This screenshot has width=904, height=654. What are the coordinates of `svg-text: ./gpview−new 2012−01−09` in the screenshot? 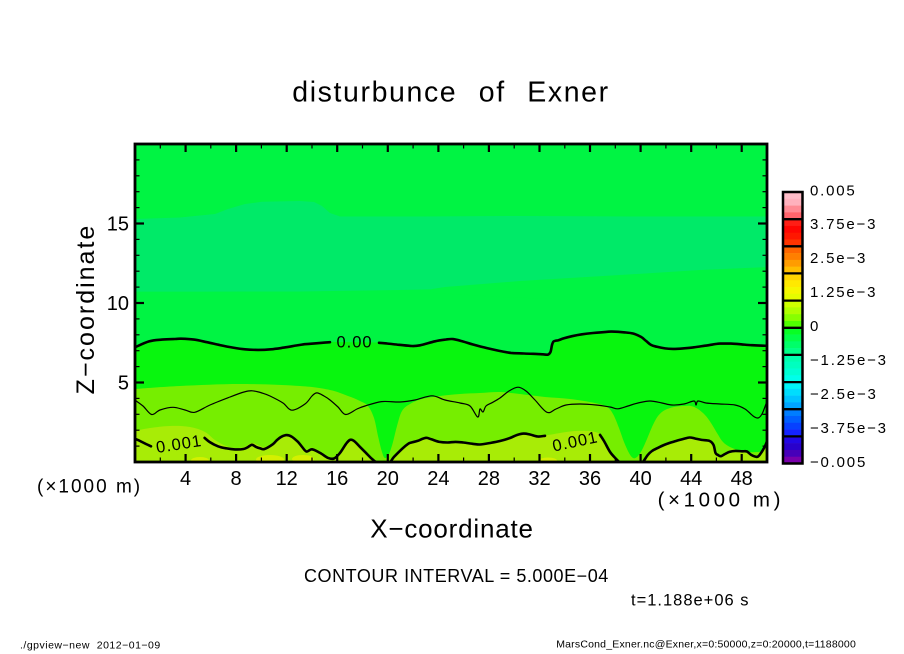 It's located at (90, 646).